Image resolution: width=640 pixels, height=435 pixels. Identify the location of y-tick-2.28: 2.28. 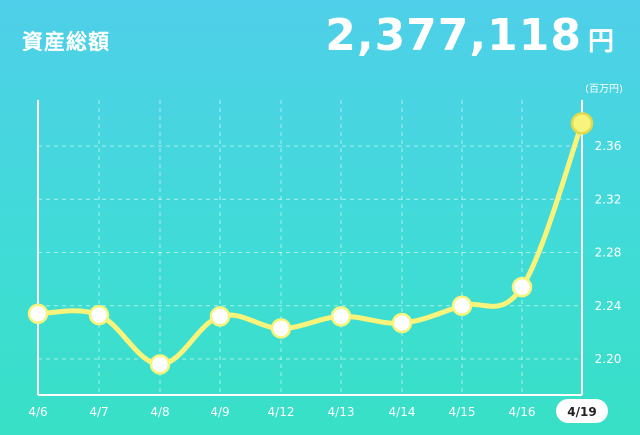
(608, 253).